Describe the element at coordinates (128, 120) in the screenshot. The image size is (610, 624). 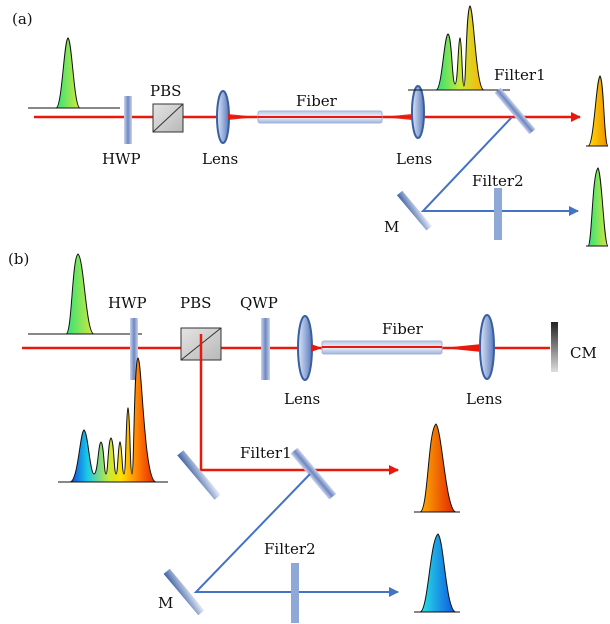
I see `hwp-a` at that location.